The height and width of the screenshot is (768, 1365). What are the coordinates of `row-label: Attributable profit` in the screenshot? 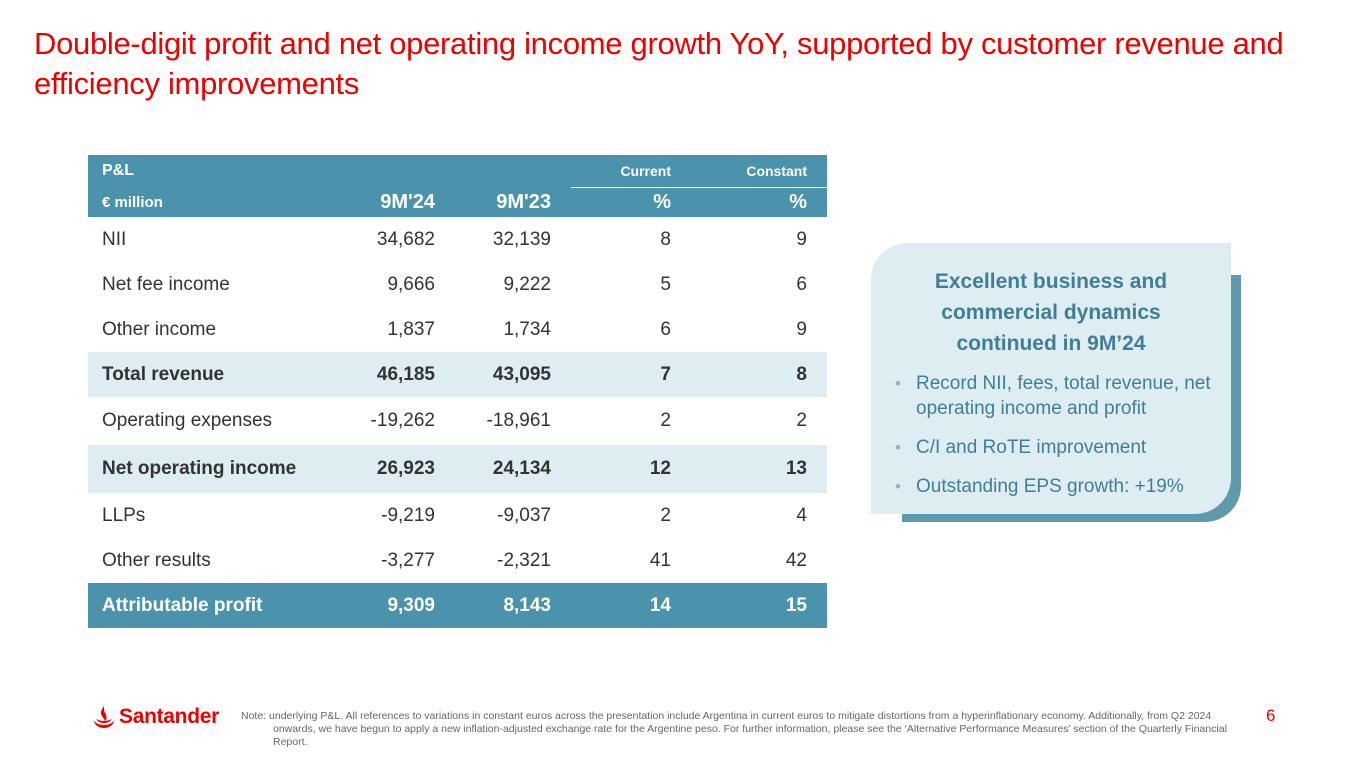 It's located at (209, 605).